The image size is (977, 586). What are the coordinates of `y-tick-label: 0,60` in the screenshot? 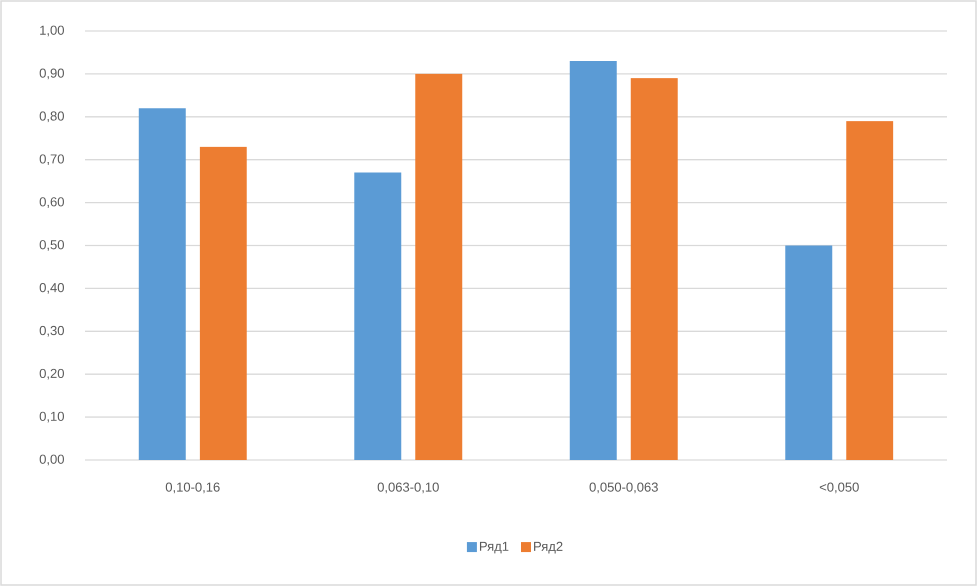 It's located at (52, 202).